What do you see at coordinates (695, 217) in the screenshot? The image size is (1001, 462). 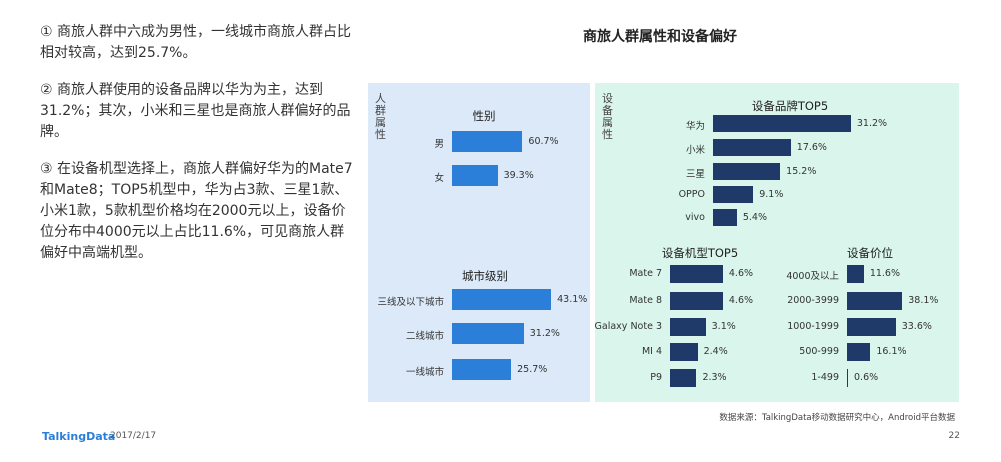 I see `category-label: vivo` at bounding box center [695, 217].